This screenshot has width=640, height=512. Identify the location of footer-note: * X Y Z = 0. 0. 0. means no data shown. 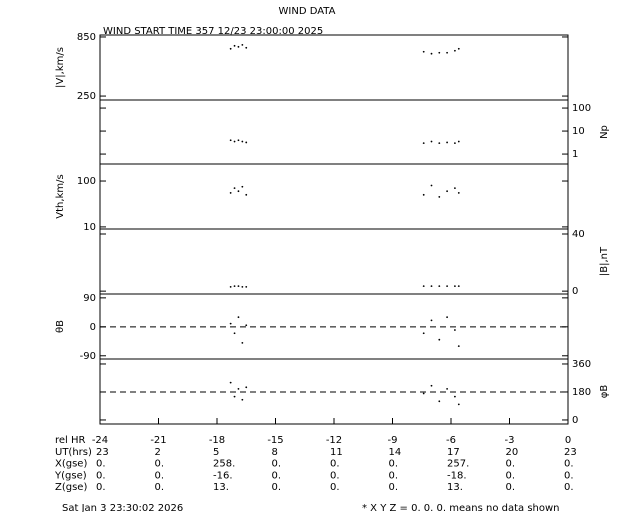
(461, 507).